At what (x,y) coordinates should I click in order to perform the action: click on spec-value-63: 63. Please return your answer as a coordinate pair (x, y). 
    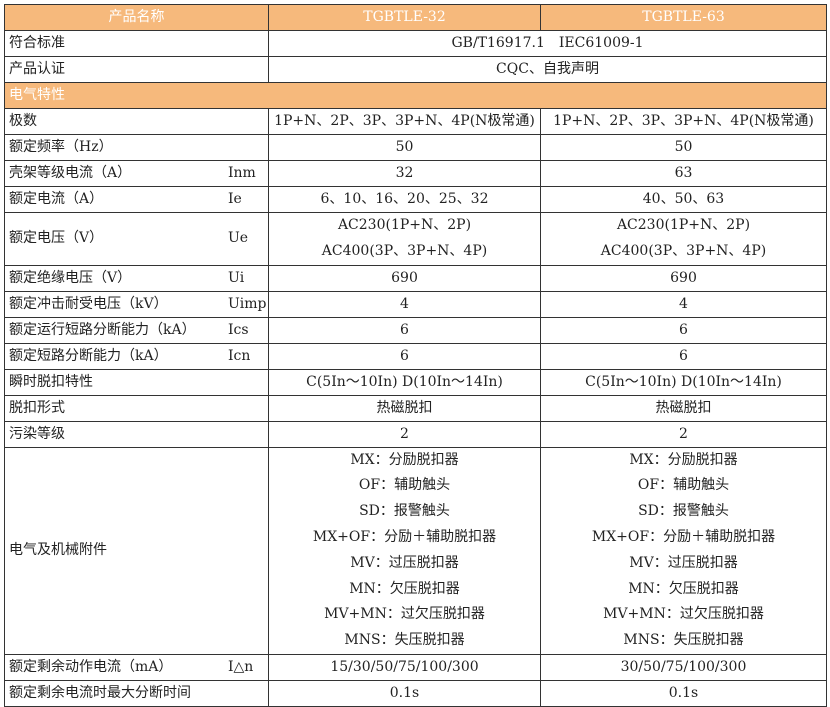
    Looking at the image, I should click on (683, 173).